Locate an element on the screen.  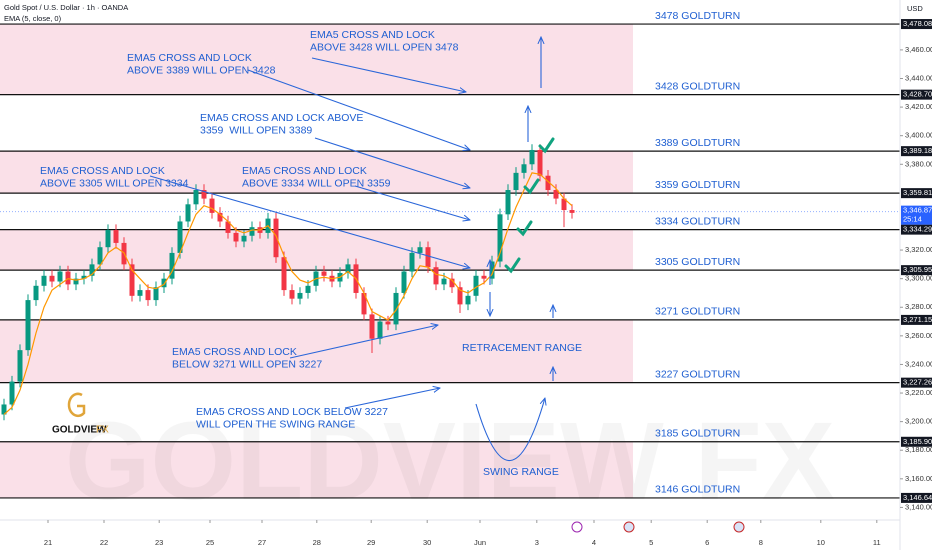
level-tag-label: 3,334.295 is located at coordinates (917, 229).